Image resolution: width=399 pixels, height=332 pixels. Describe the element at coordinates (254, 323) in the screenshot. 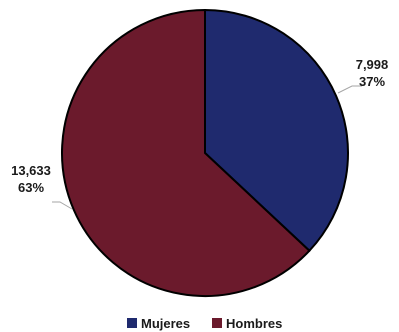

I see `legend-label-hombres: Hombres` at that location.